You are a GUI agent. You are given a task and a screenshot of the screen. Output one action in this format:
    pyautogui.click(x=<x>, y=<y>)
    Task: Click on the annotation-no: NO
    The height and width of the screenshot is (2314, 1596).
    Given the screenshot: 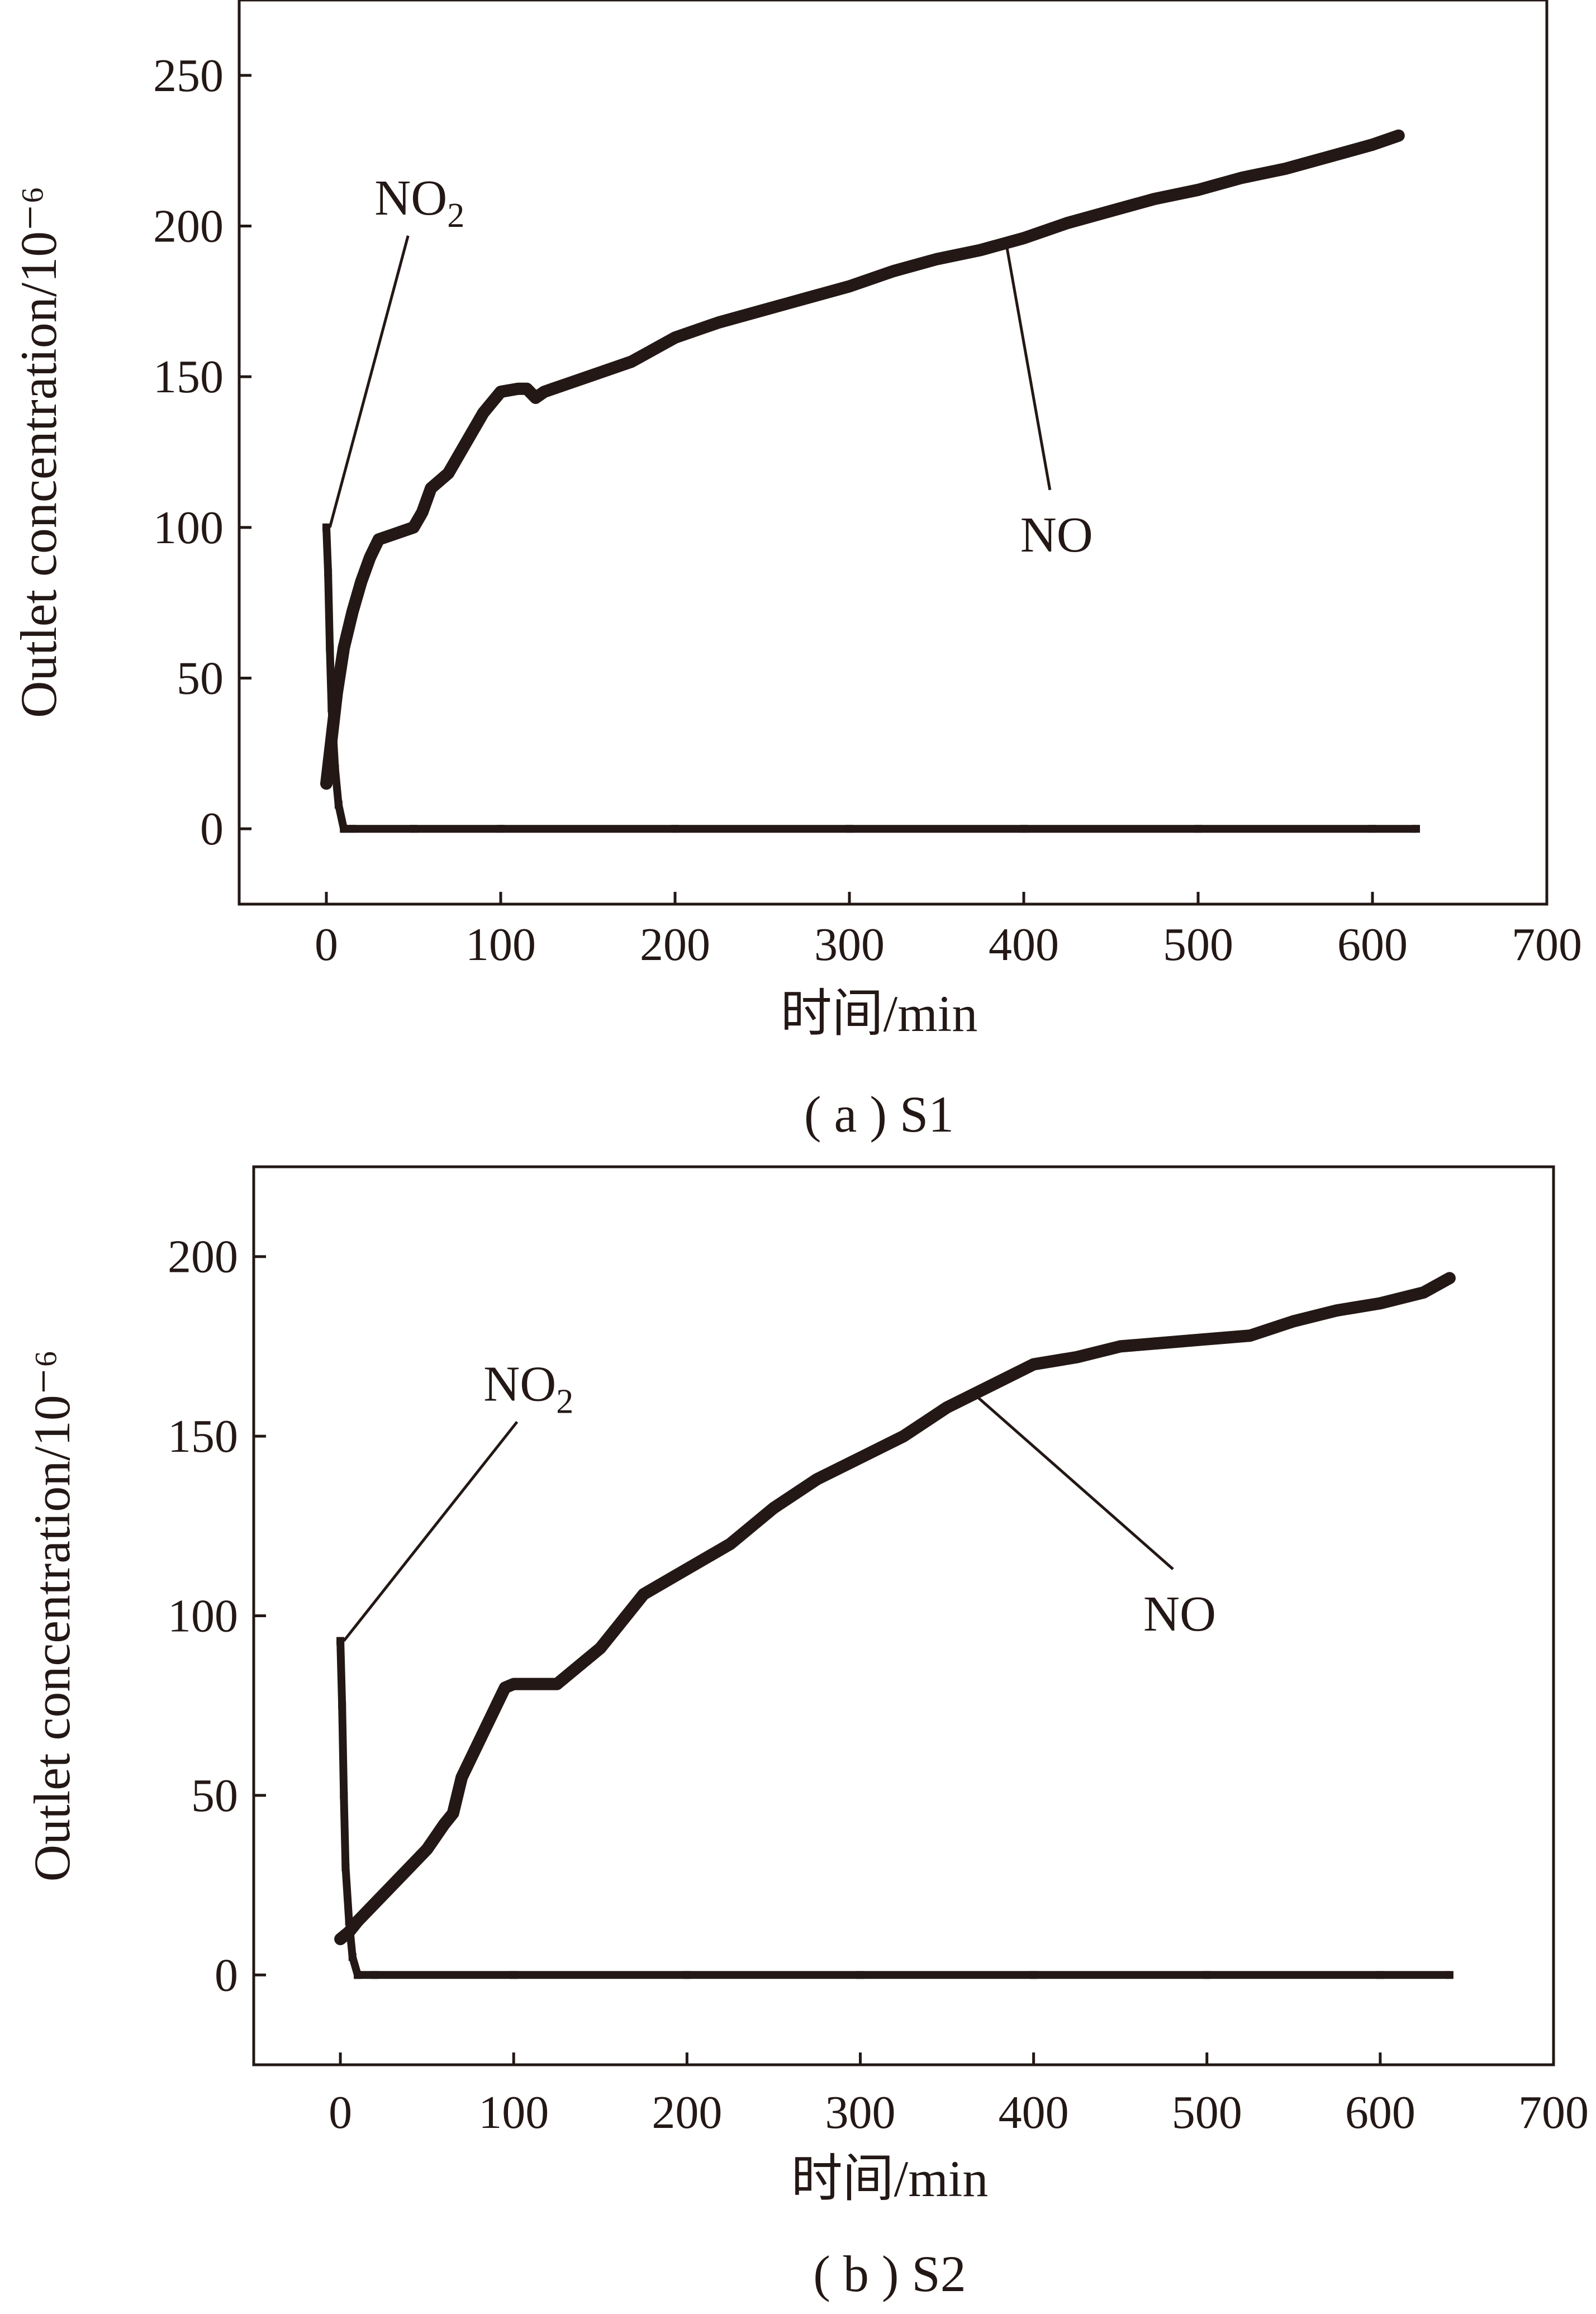 What is the action you would take?
    pyautogui.click(x=1056, y=535)
    